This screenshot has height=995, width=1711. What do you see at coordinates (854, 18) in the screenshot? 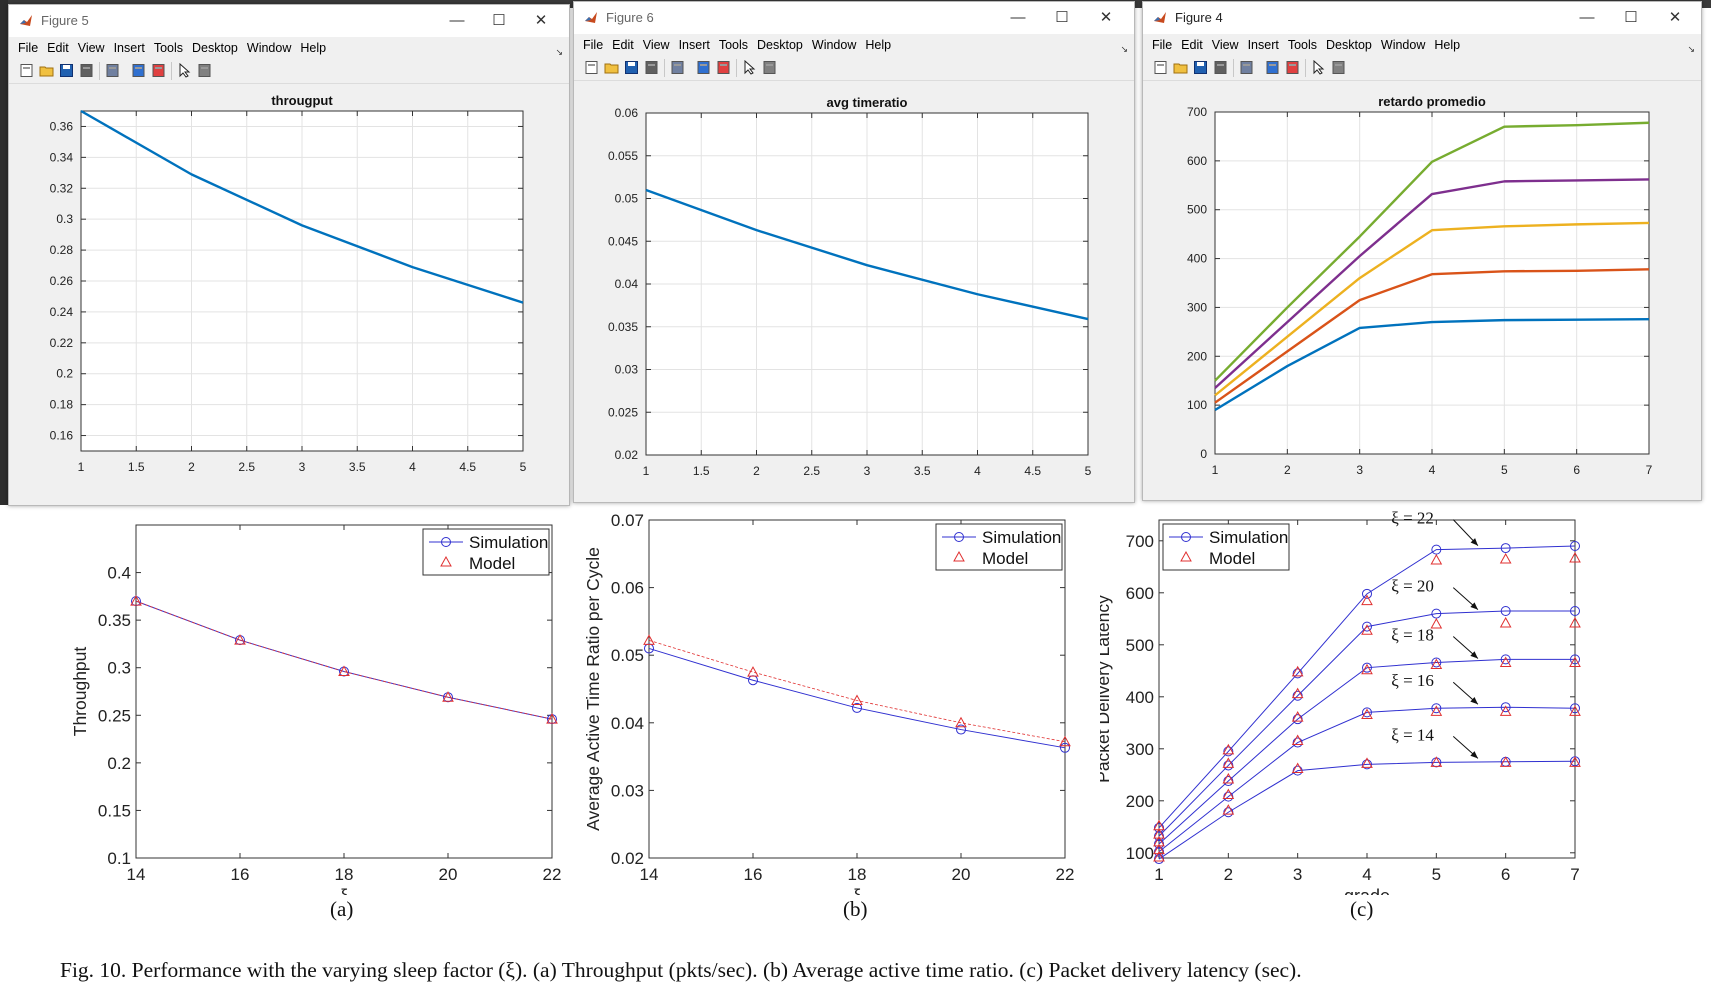
I see `title-bar: Figure 6 — ☐ ✕` at bounding box center [854, 18].